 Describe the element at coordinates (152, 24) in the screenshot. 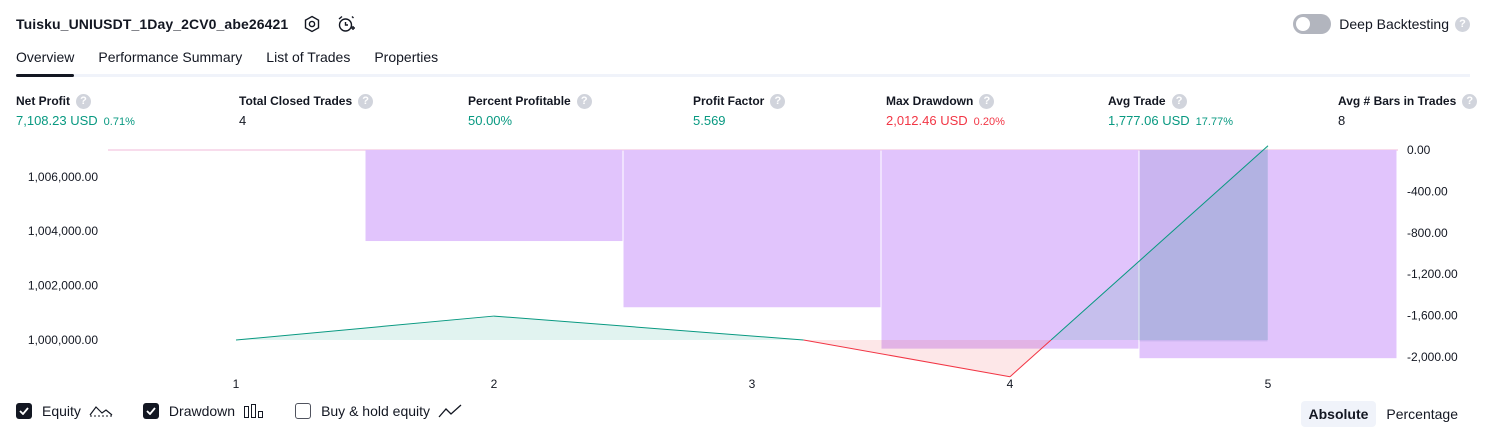

I see `strategy-title: Tuisku_UNIUSDT_1Day_2CV0_abe26421` at that location.